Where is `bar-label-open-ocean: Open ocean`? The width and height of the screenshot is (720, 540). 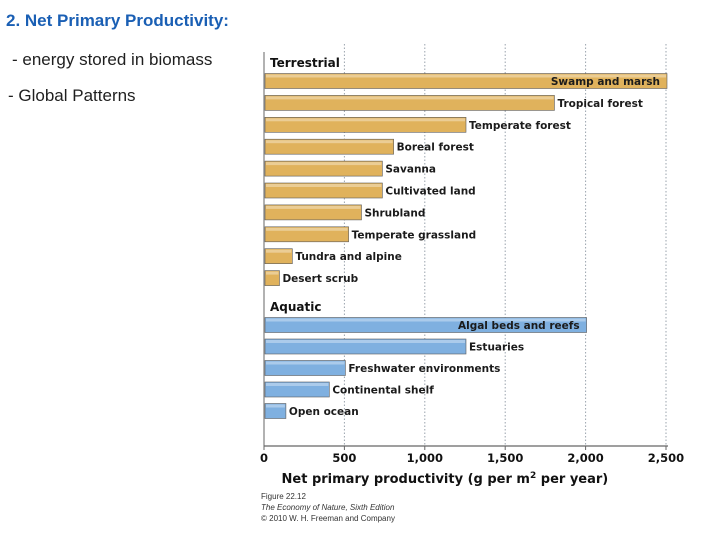 bar-label-open-ocean: Open ocean is located at coordinates (324, 412).